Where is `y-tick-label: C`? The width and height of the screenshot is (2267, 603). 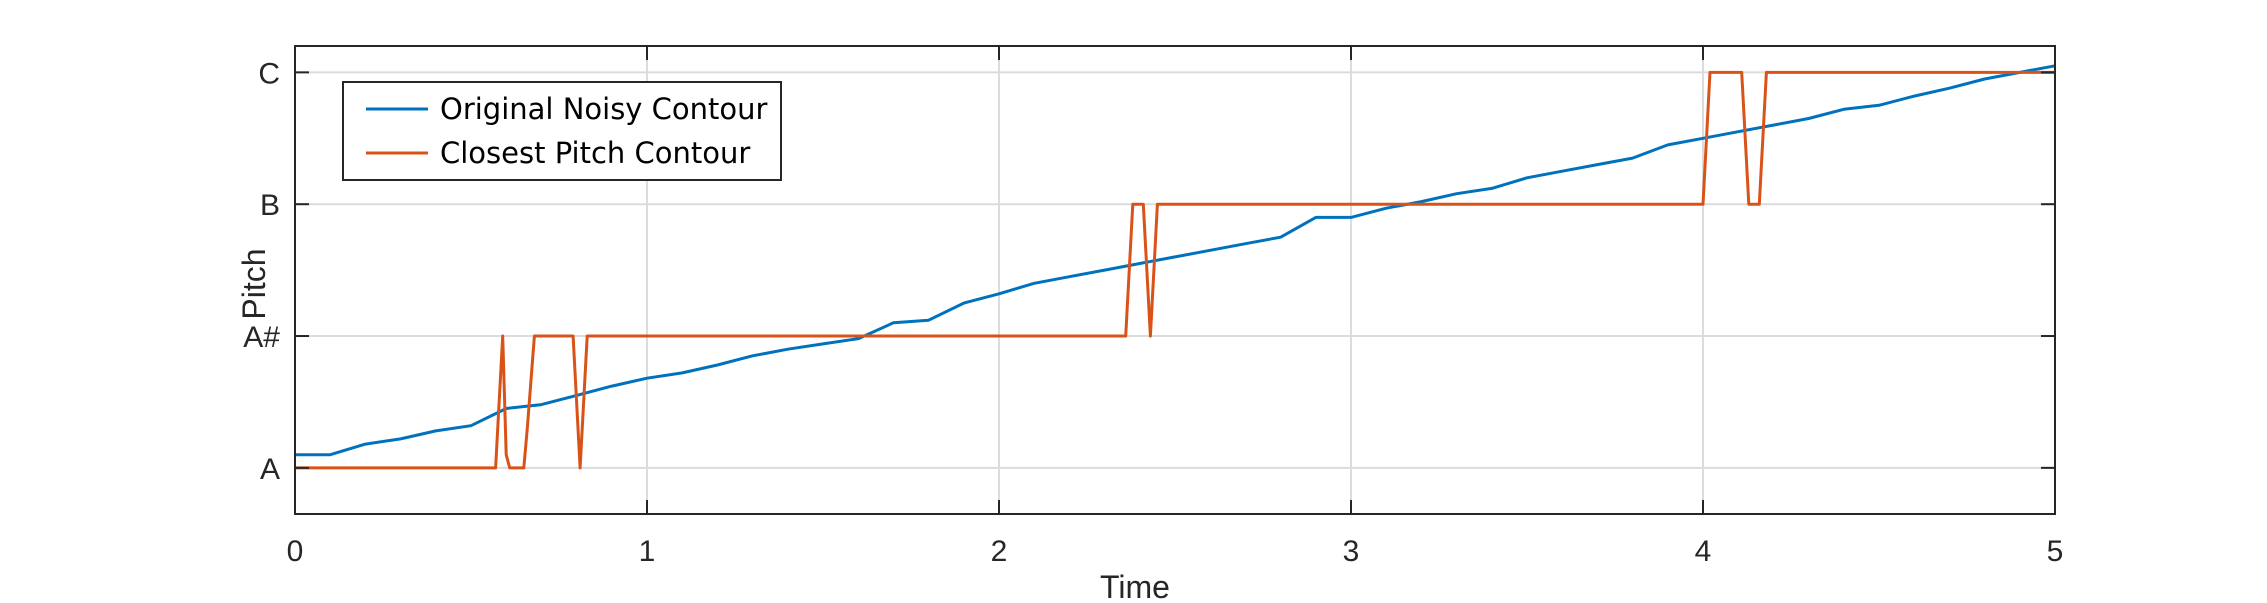 y-tick-label: C is located at coordinates (269, 73).